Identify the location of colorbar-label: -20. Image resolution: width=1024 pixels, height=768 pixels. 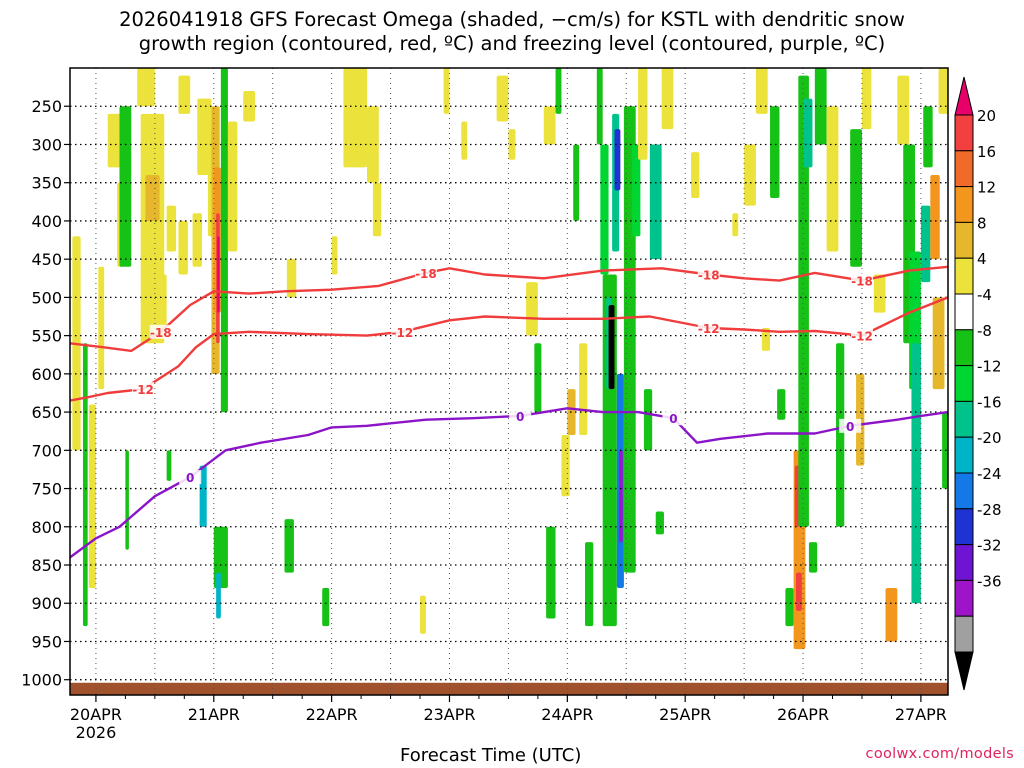
(989, 438).